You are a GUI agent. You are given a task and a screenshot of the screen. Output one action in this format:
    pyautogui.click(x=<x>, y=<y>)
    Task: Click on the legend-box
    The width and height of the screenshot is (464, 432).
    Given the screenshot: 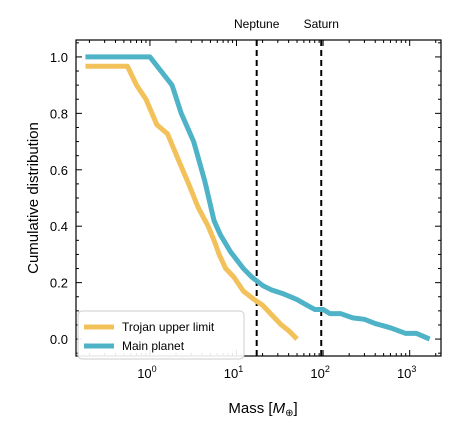 What is the action you would take?
    pyautogui.click(x=161, y=335)
    